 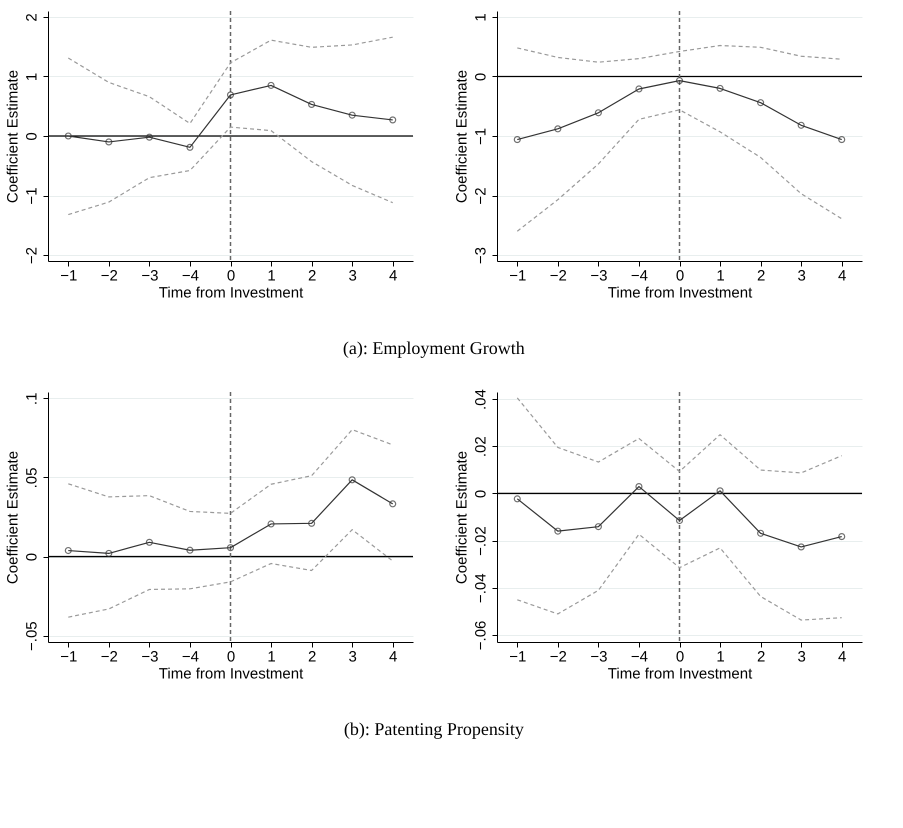 I want to click on y-tick-label: .05, so click(x=32, y=478).